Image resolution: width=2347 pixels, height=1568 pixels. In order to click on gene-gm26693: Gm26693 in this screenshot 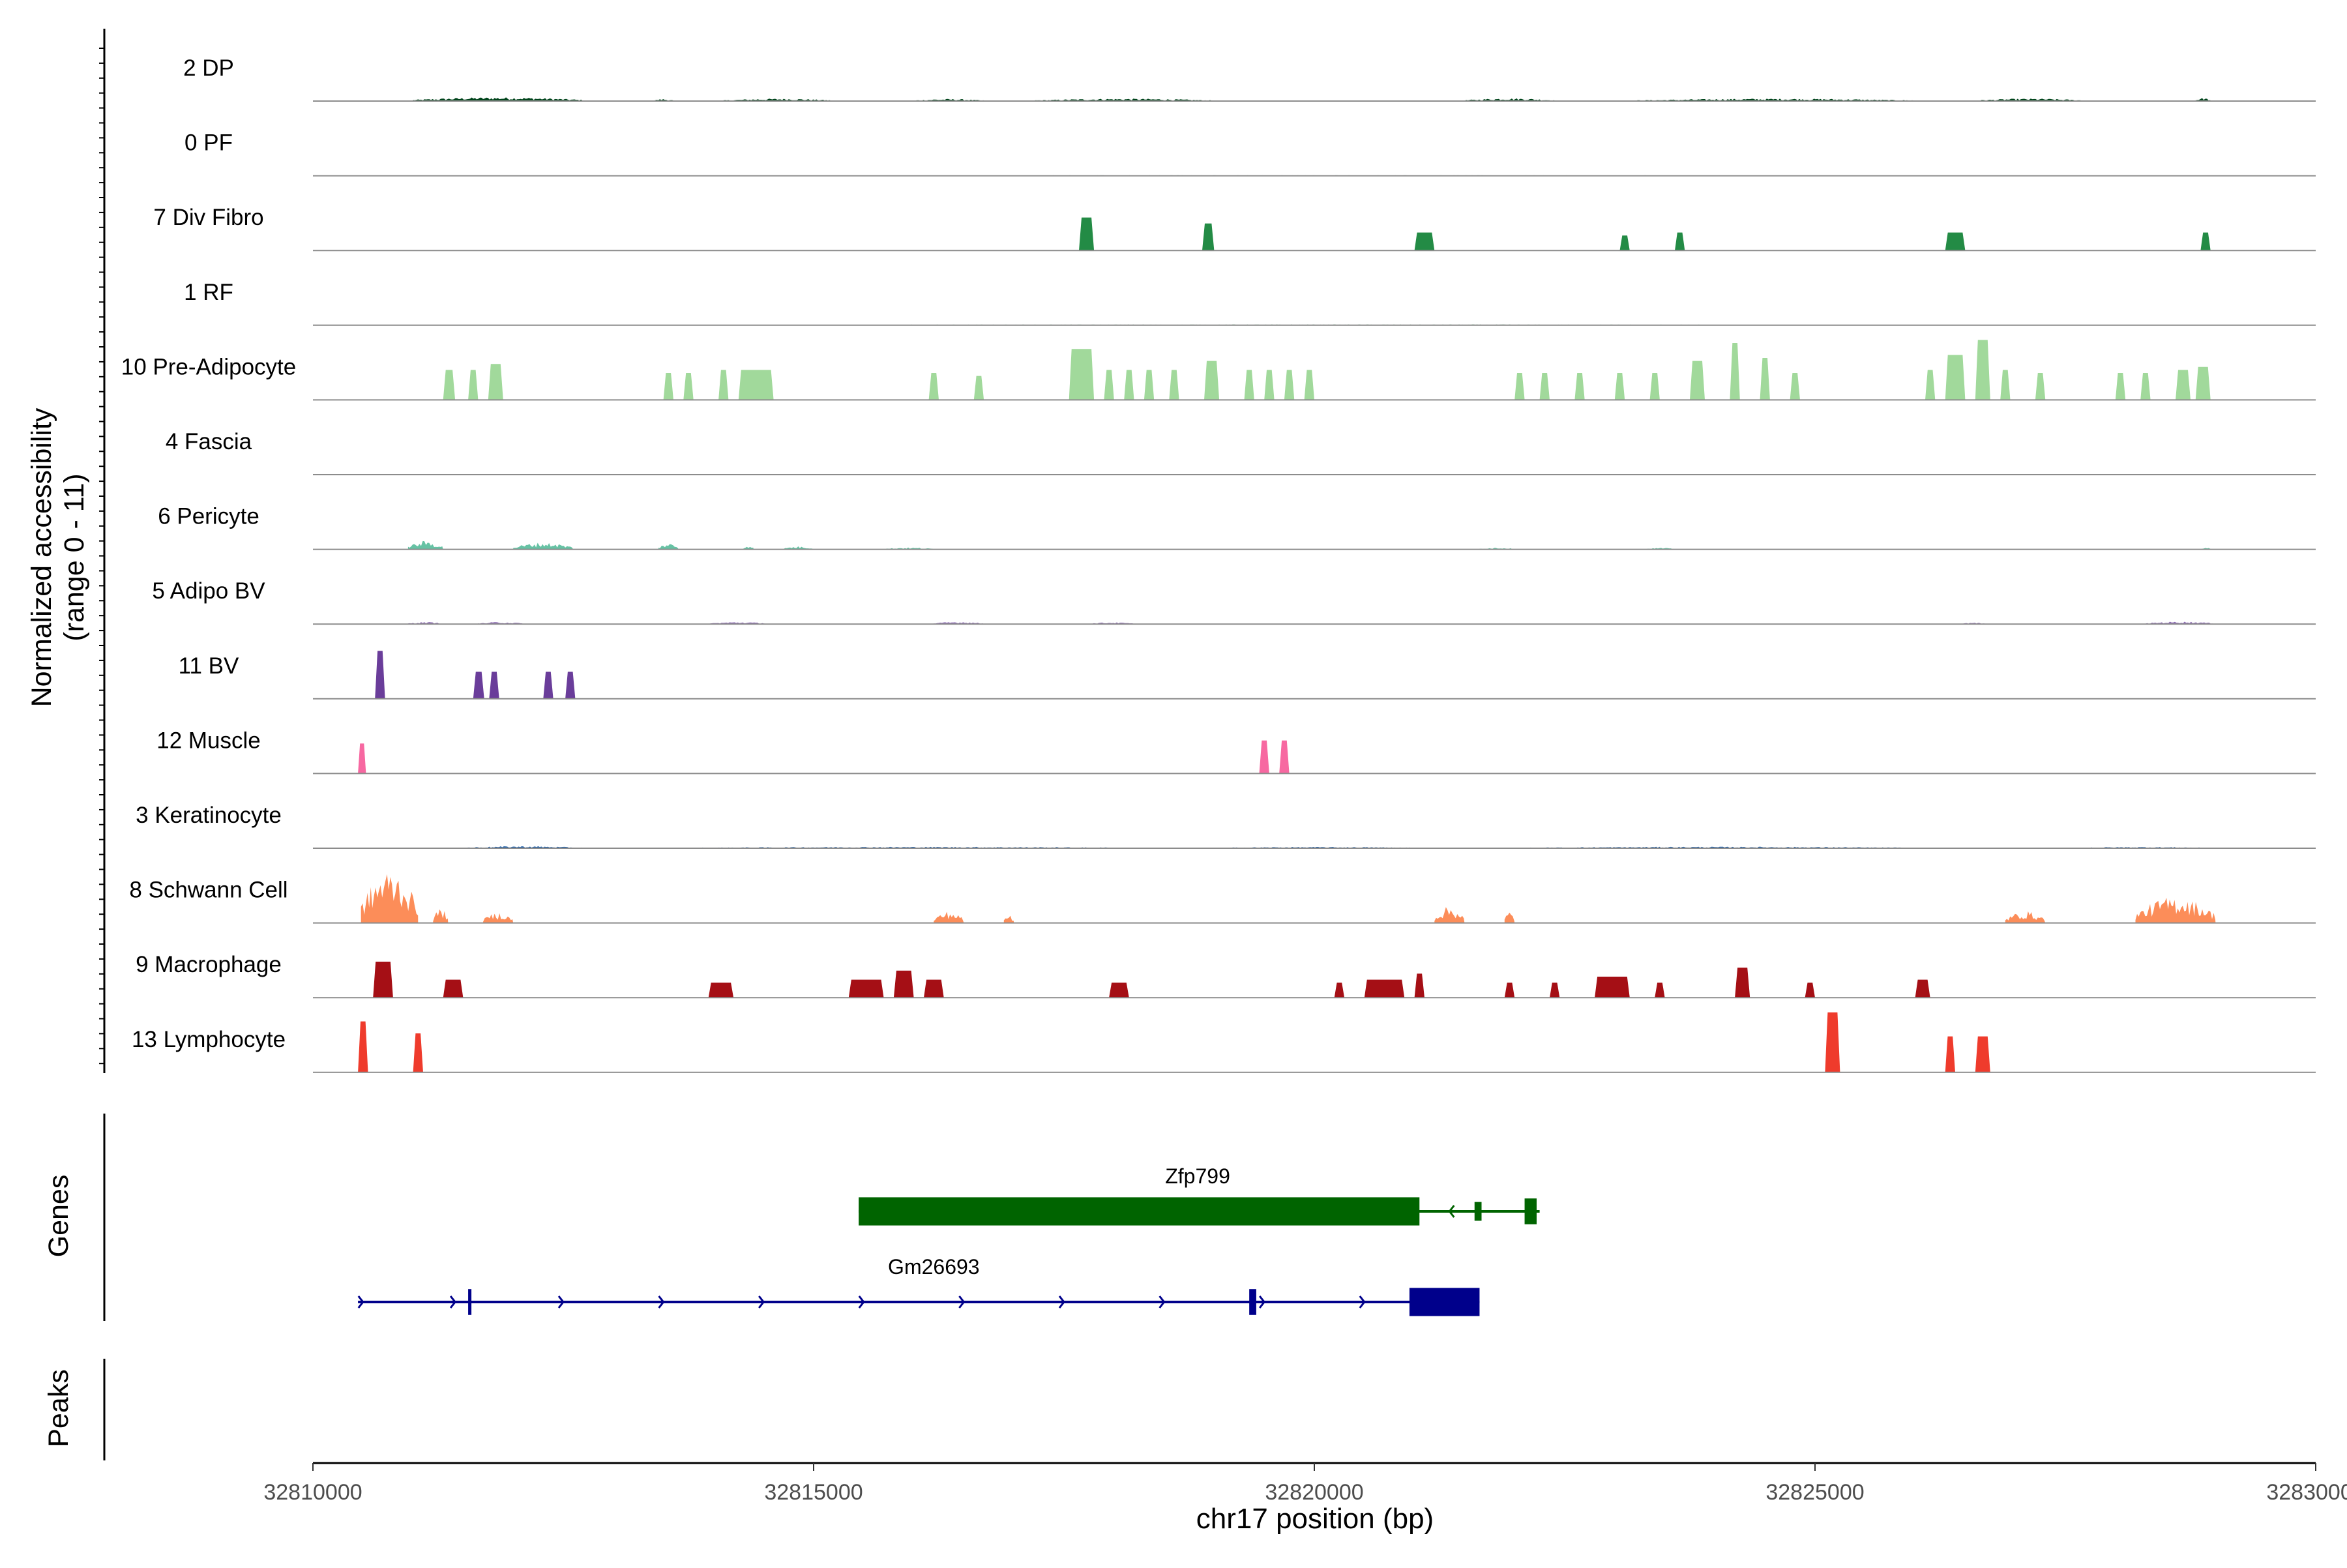, I will do `click(918, 1286)`.